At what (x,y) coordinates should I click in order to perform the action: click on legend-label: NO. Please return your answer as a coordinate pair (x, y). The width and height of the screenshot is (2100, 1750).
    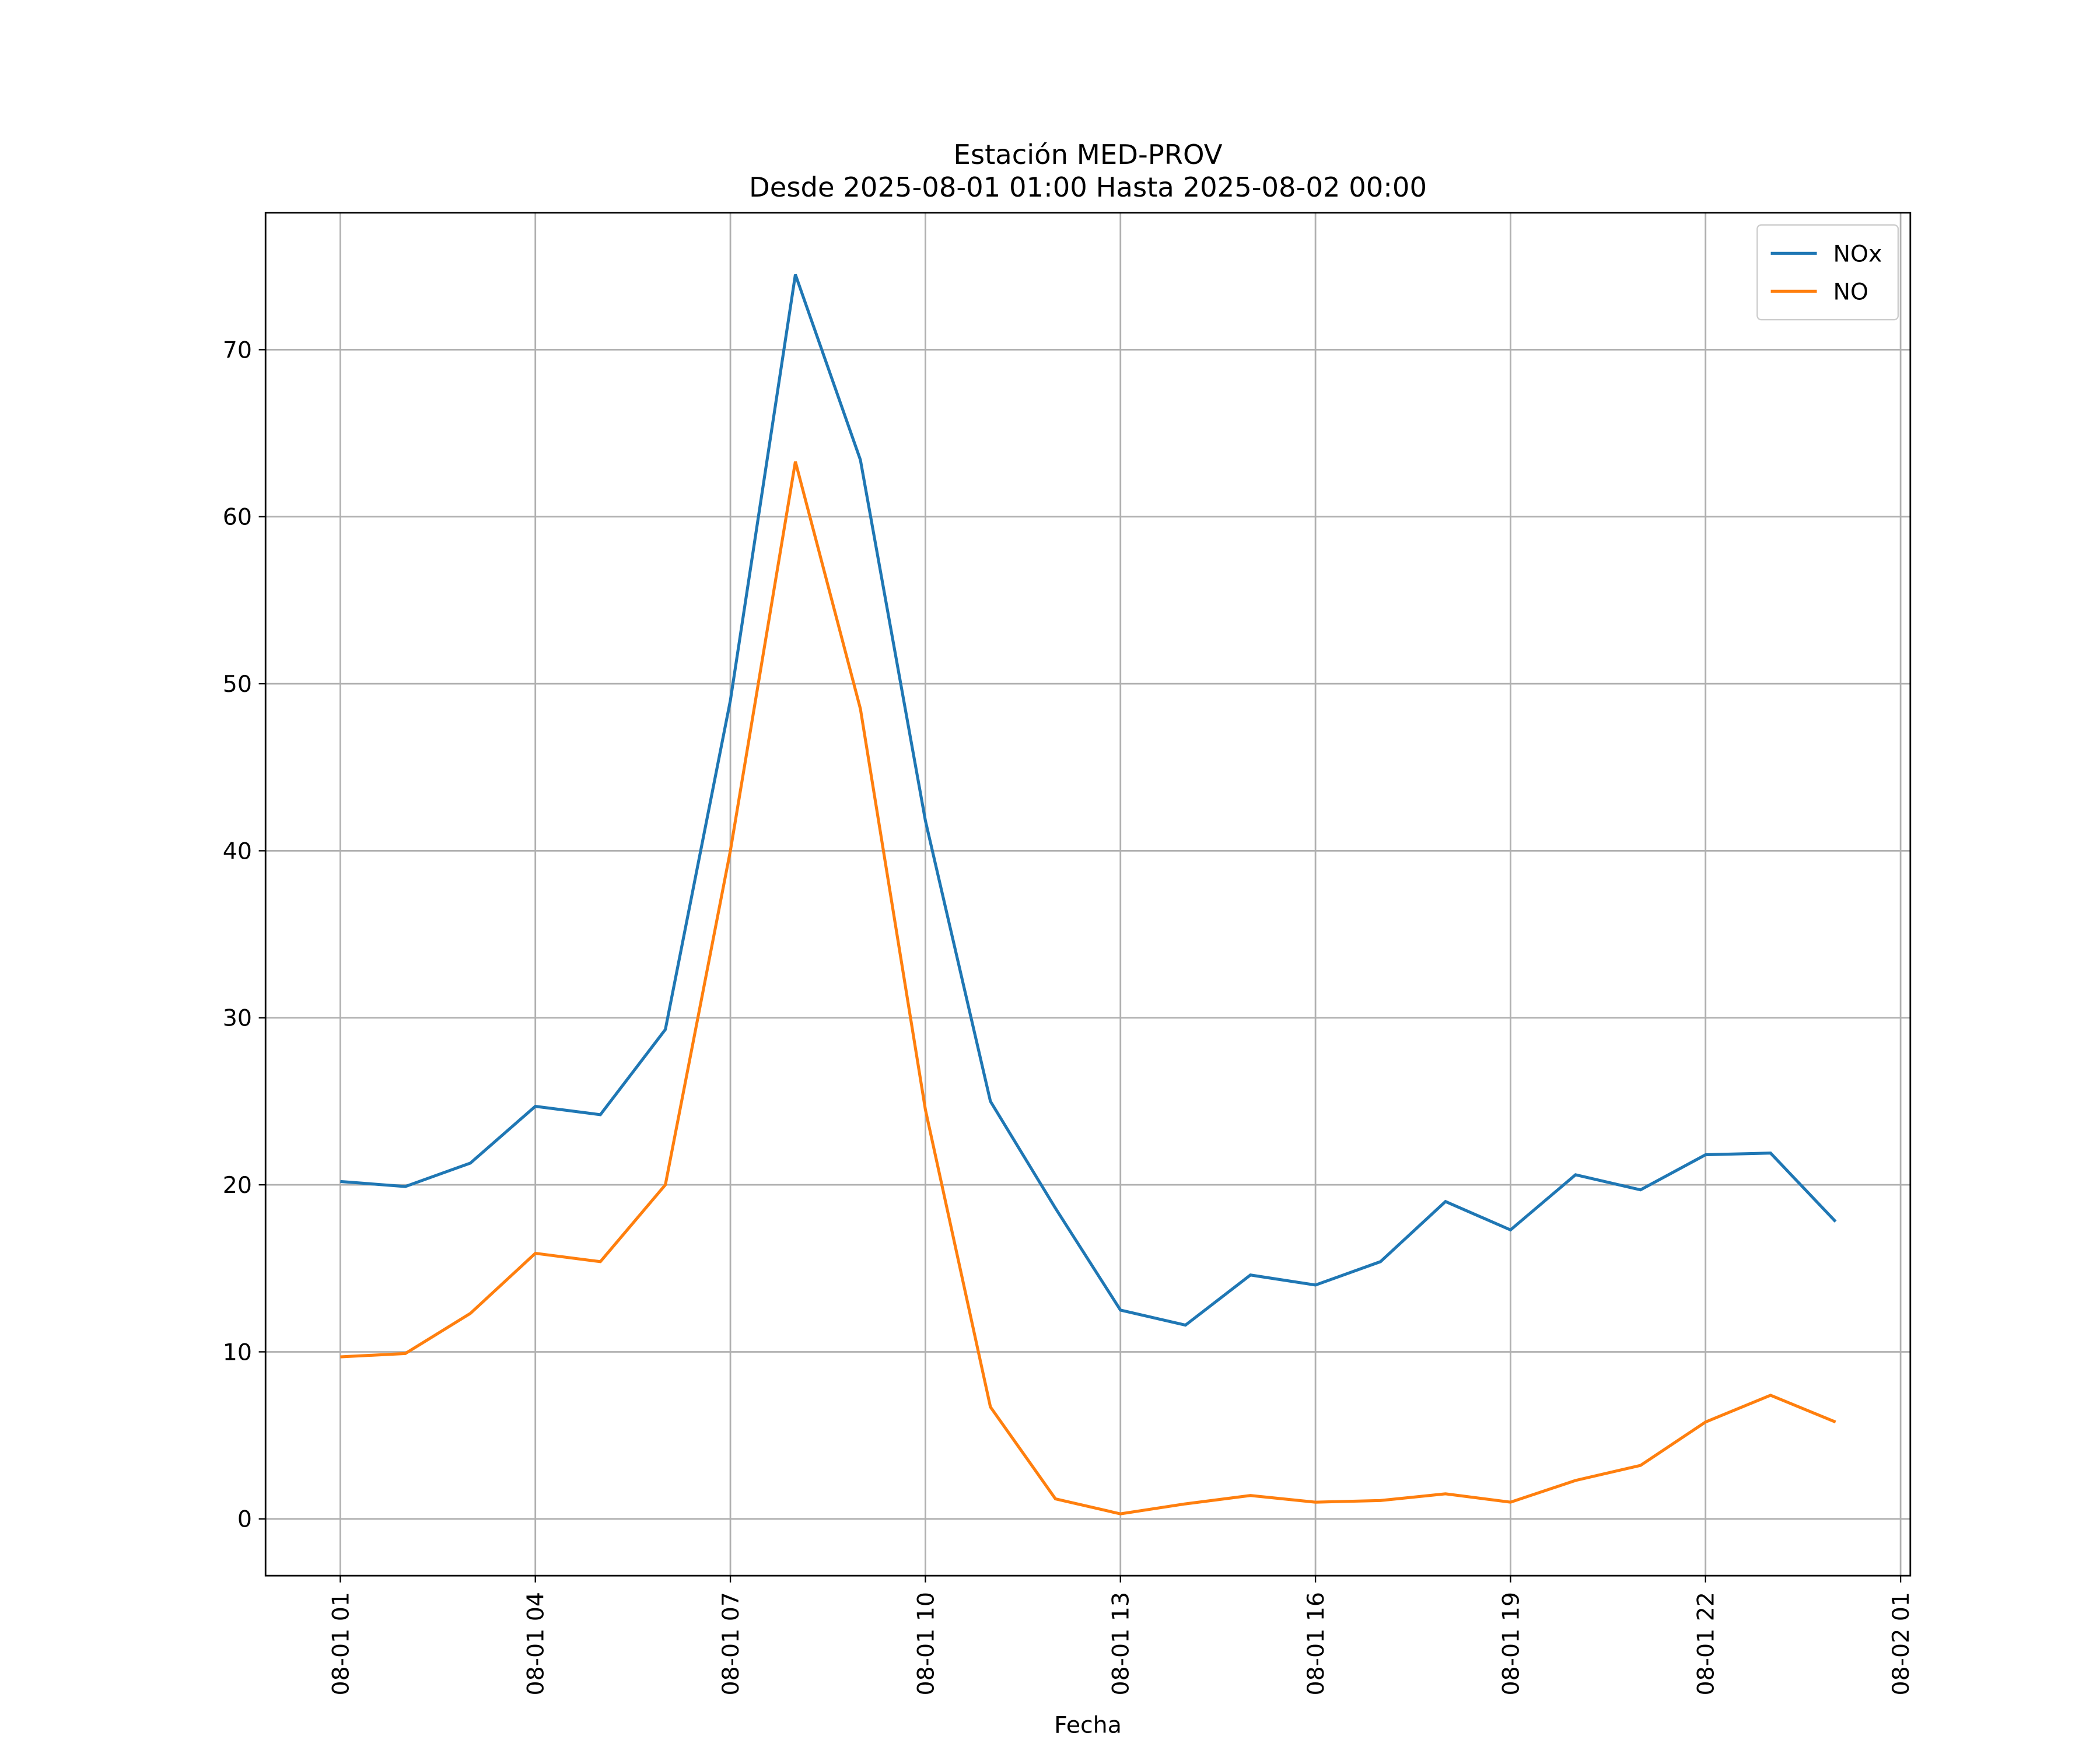
    Looking at the image, I should click on (1850, 291).